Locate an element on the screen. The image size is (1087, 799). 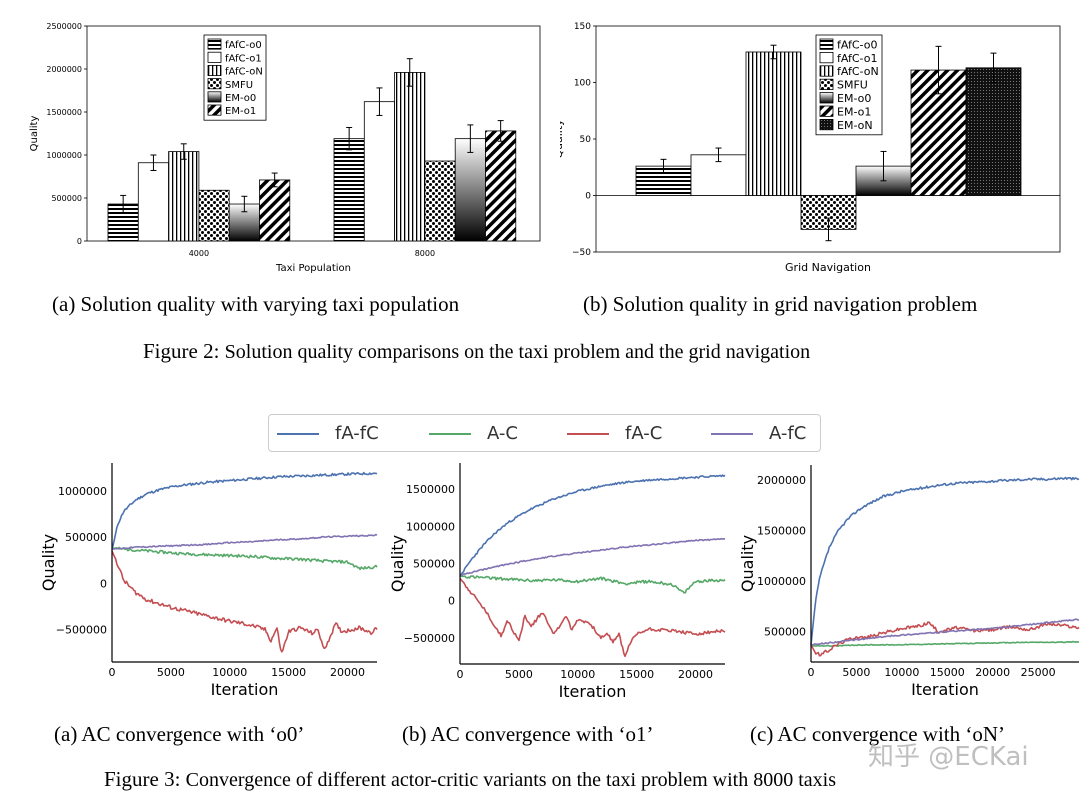
y-tick-label: −500000 is located at coordinates (81, 630).